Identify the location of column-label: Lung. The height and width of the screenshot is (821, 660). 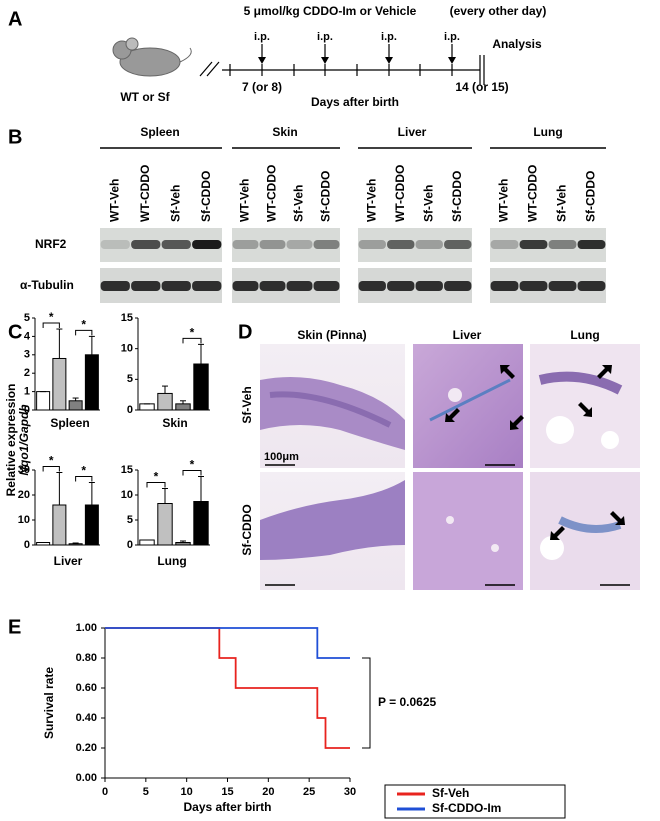
(584, 335).